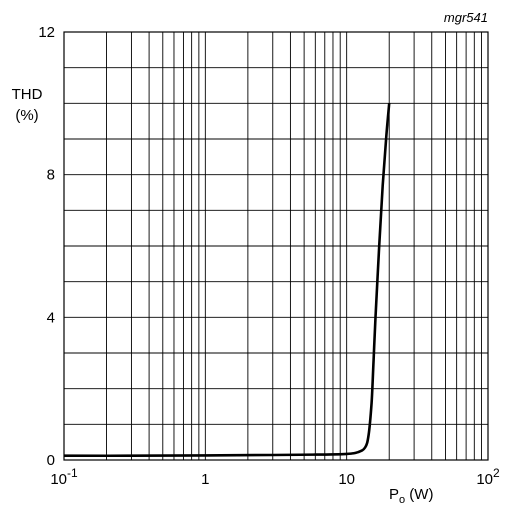 This screenshot has height=506, width=508. Describe the element at coordinates (51, 175) in the screenshot. I see `y-tick-label: 8` at that location.